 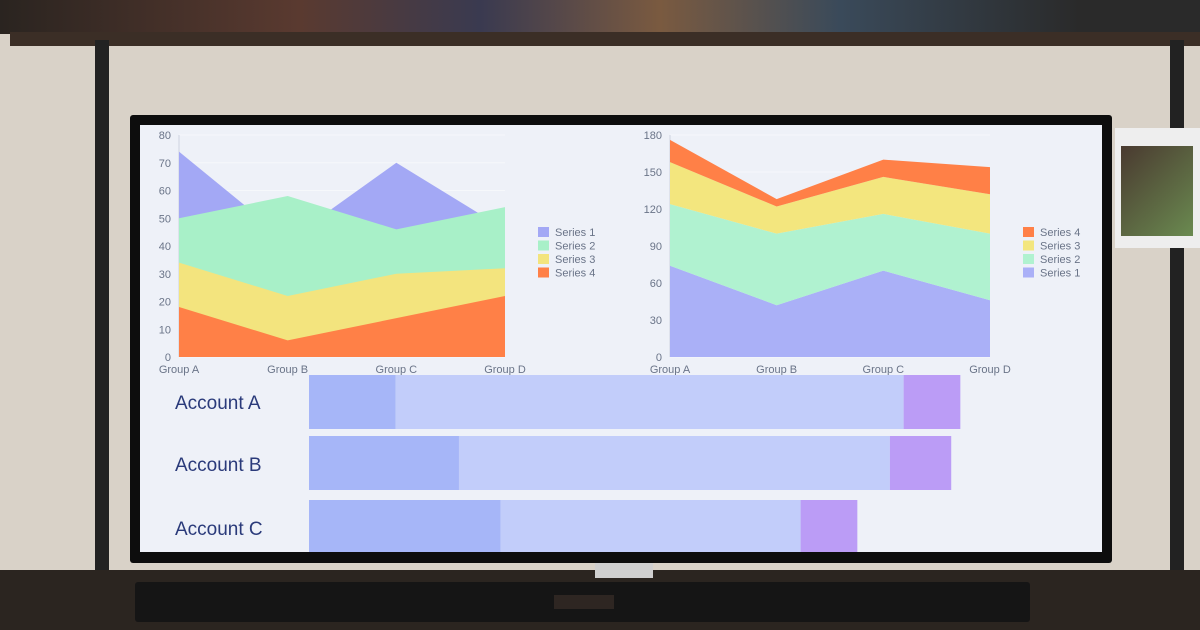 I want to click on bar-label-account-a: Account A, so click(x=218, y=403).